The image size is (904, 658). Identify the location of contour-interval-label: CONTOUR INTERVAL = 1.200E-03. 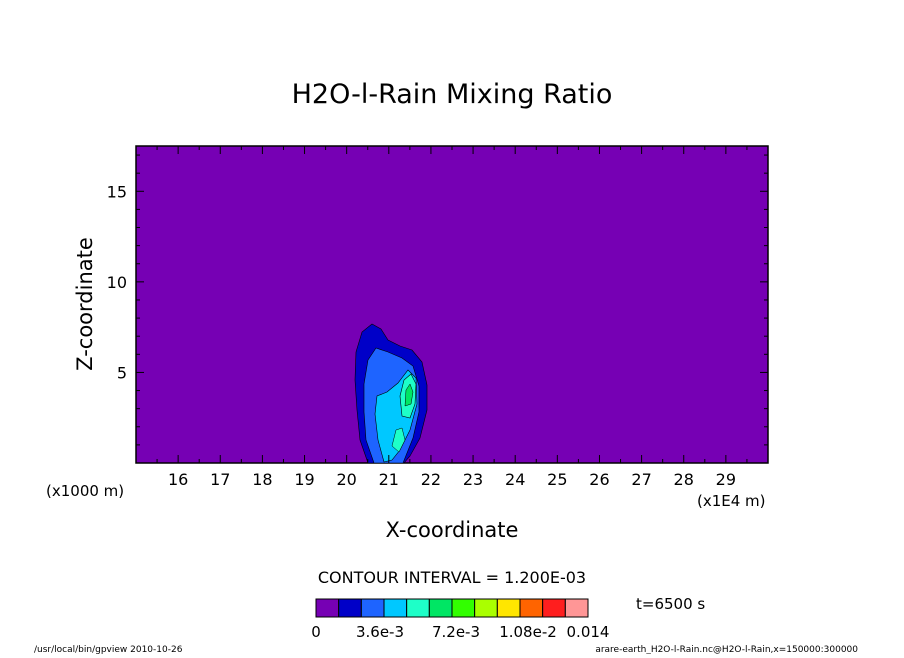
(452, 577).